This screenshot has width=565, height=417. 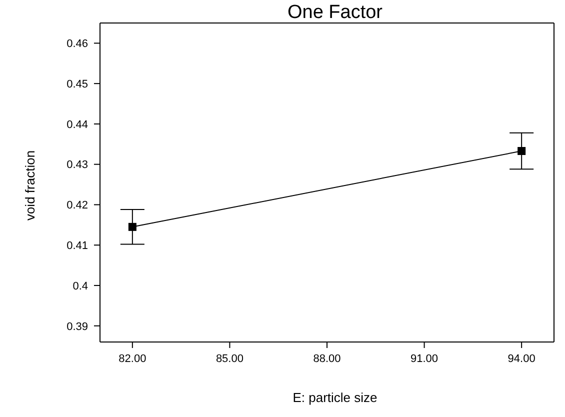 I want to click on y-tick-label: 0.44, so click(x=77, y=124).